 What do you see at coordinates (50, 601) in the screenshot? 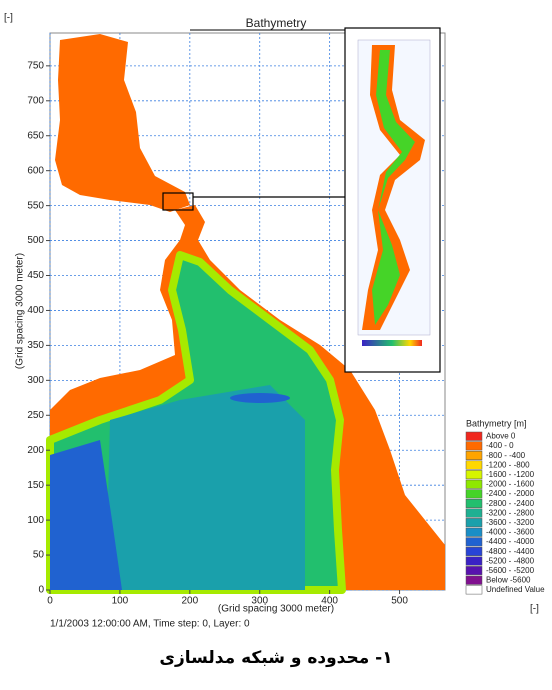
I see `x-tick-label: 0` at bounding box center [50, 601].